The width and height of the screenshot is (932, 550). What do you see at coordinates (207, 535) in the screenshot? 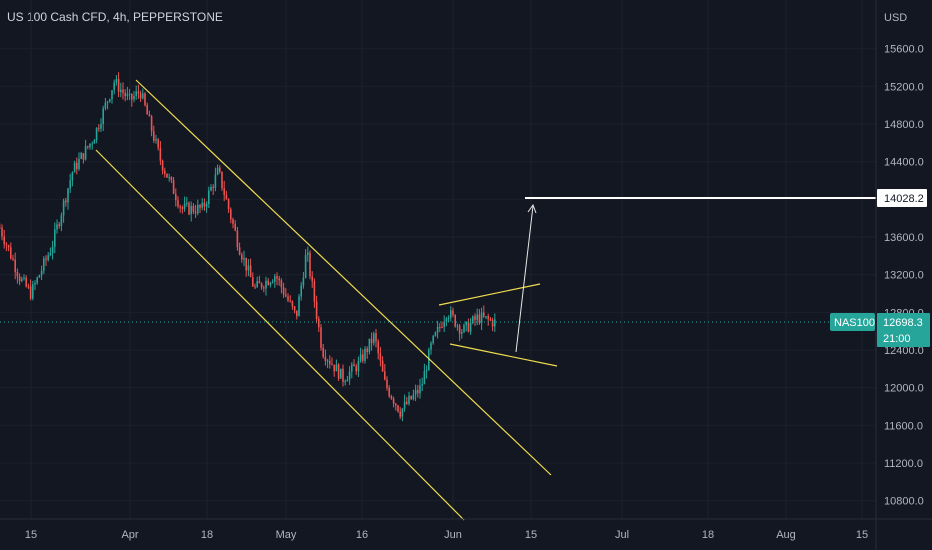
I see `x-tick-label: 18` at bounding box center [207, 535].